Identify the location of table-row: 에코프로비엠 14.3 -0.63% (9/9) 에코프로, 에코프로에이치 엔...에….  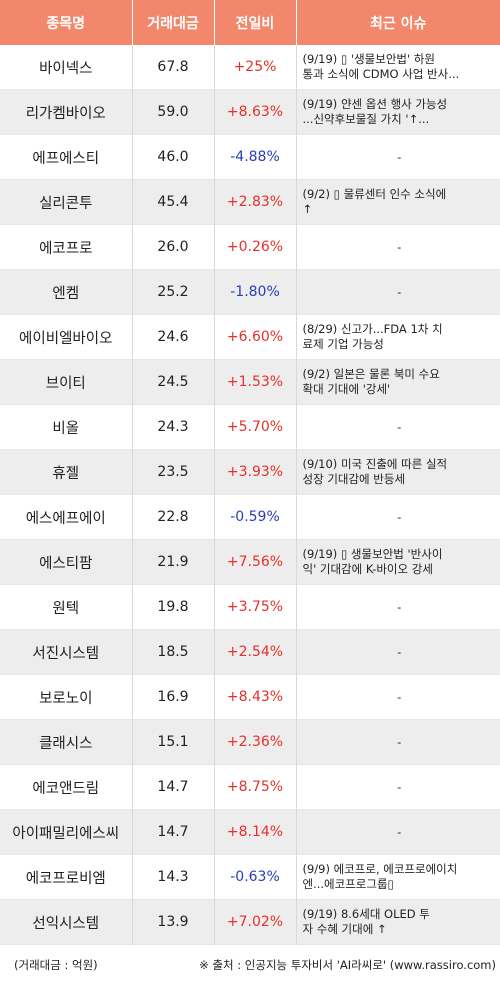
(250, 877).